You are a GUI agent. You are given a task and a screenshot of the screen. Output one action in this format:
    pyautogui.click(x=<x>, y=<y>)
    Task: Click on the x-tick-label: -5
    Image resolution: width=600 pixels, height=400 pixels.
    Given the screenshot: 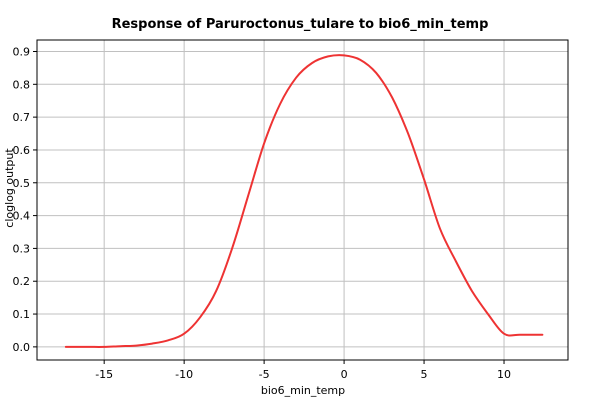 What is the action you would take?
    pyautogui.click(x=264, y=374)
    